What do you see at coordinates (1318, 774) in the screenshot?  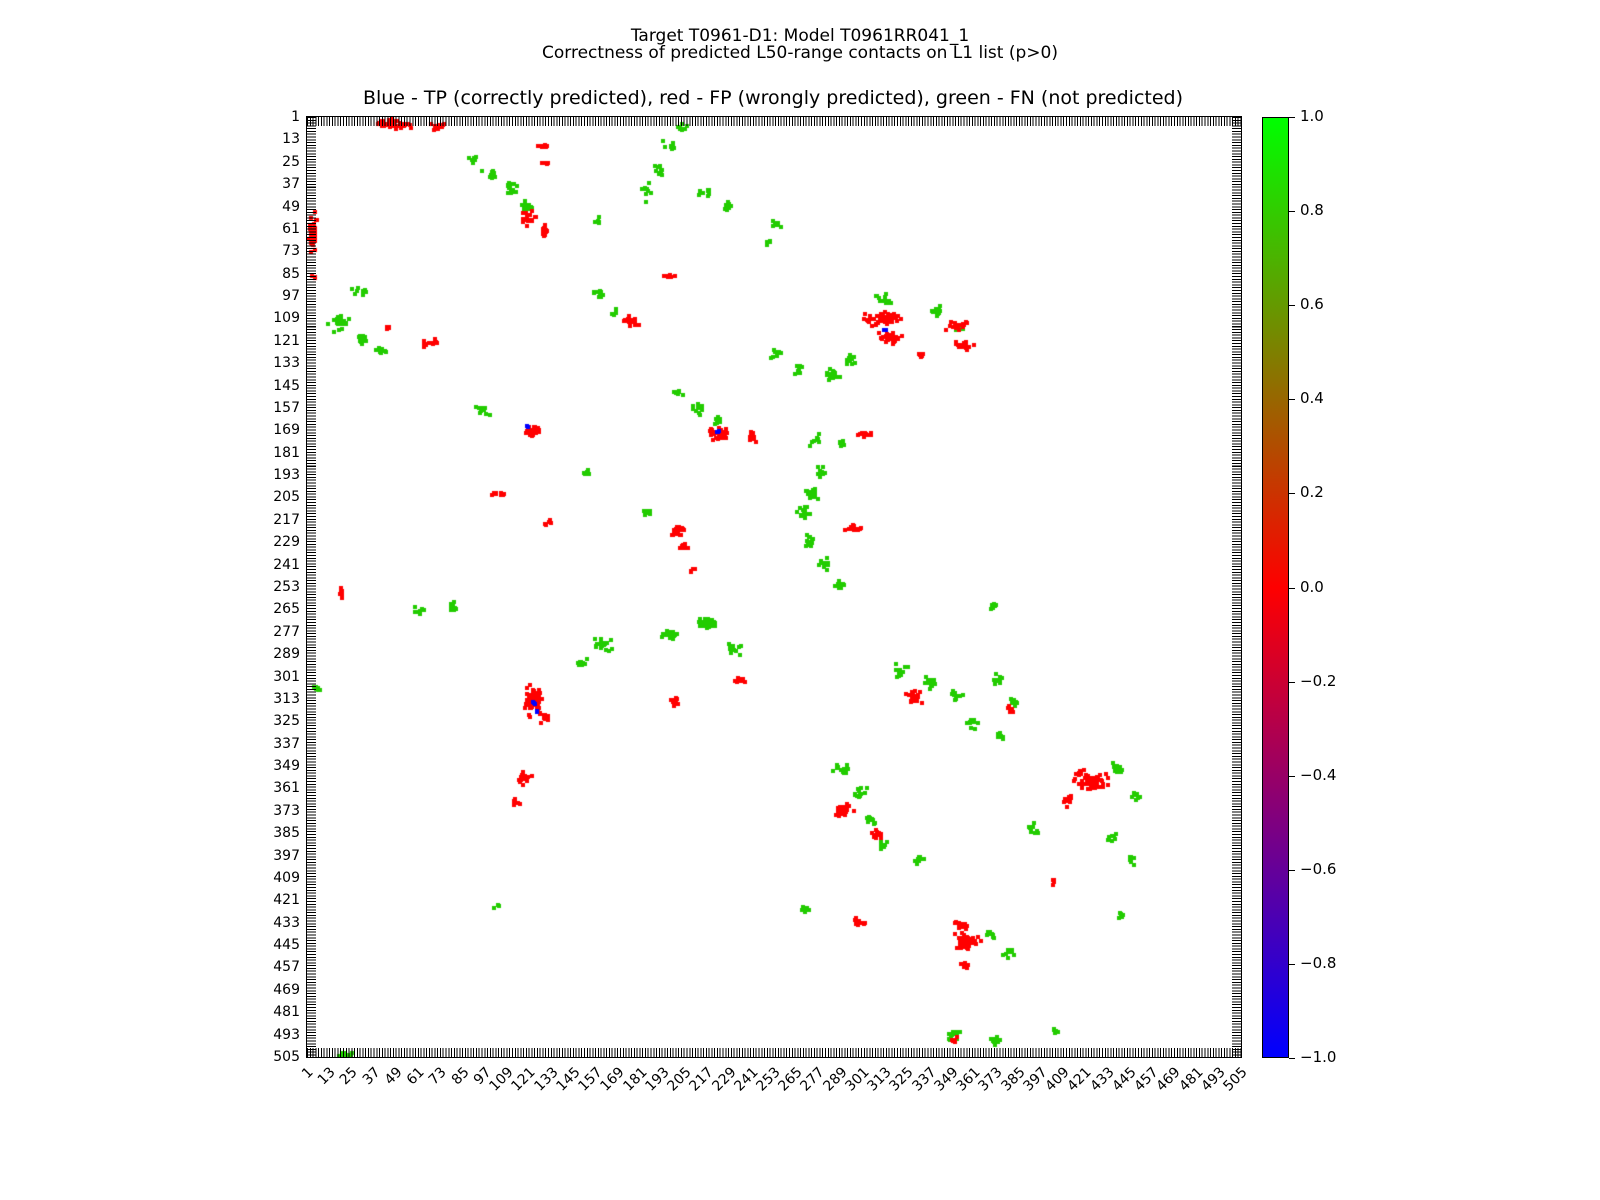 I see `colorbar-tick-label: −0.4` at bounding box center [1318, 774].